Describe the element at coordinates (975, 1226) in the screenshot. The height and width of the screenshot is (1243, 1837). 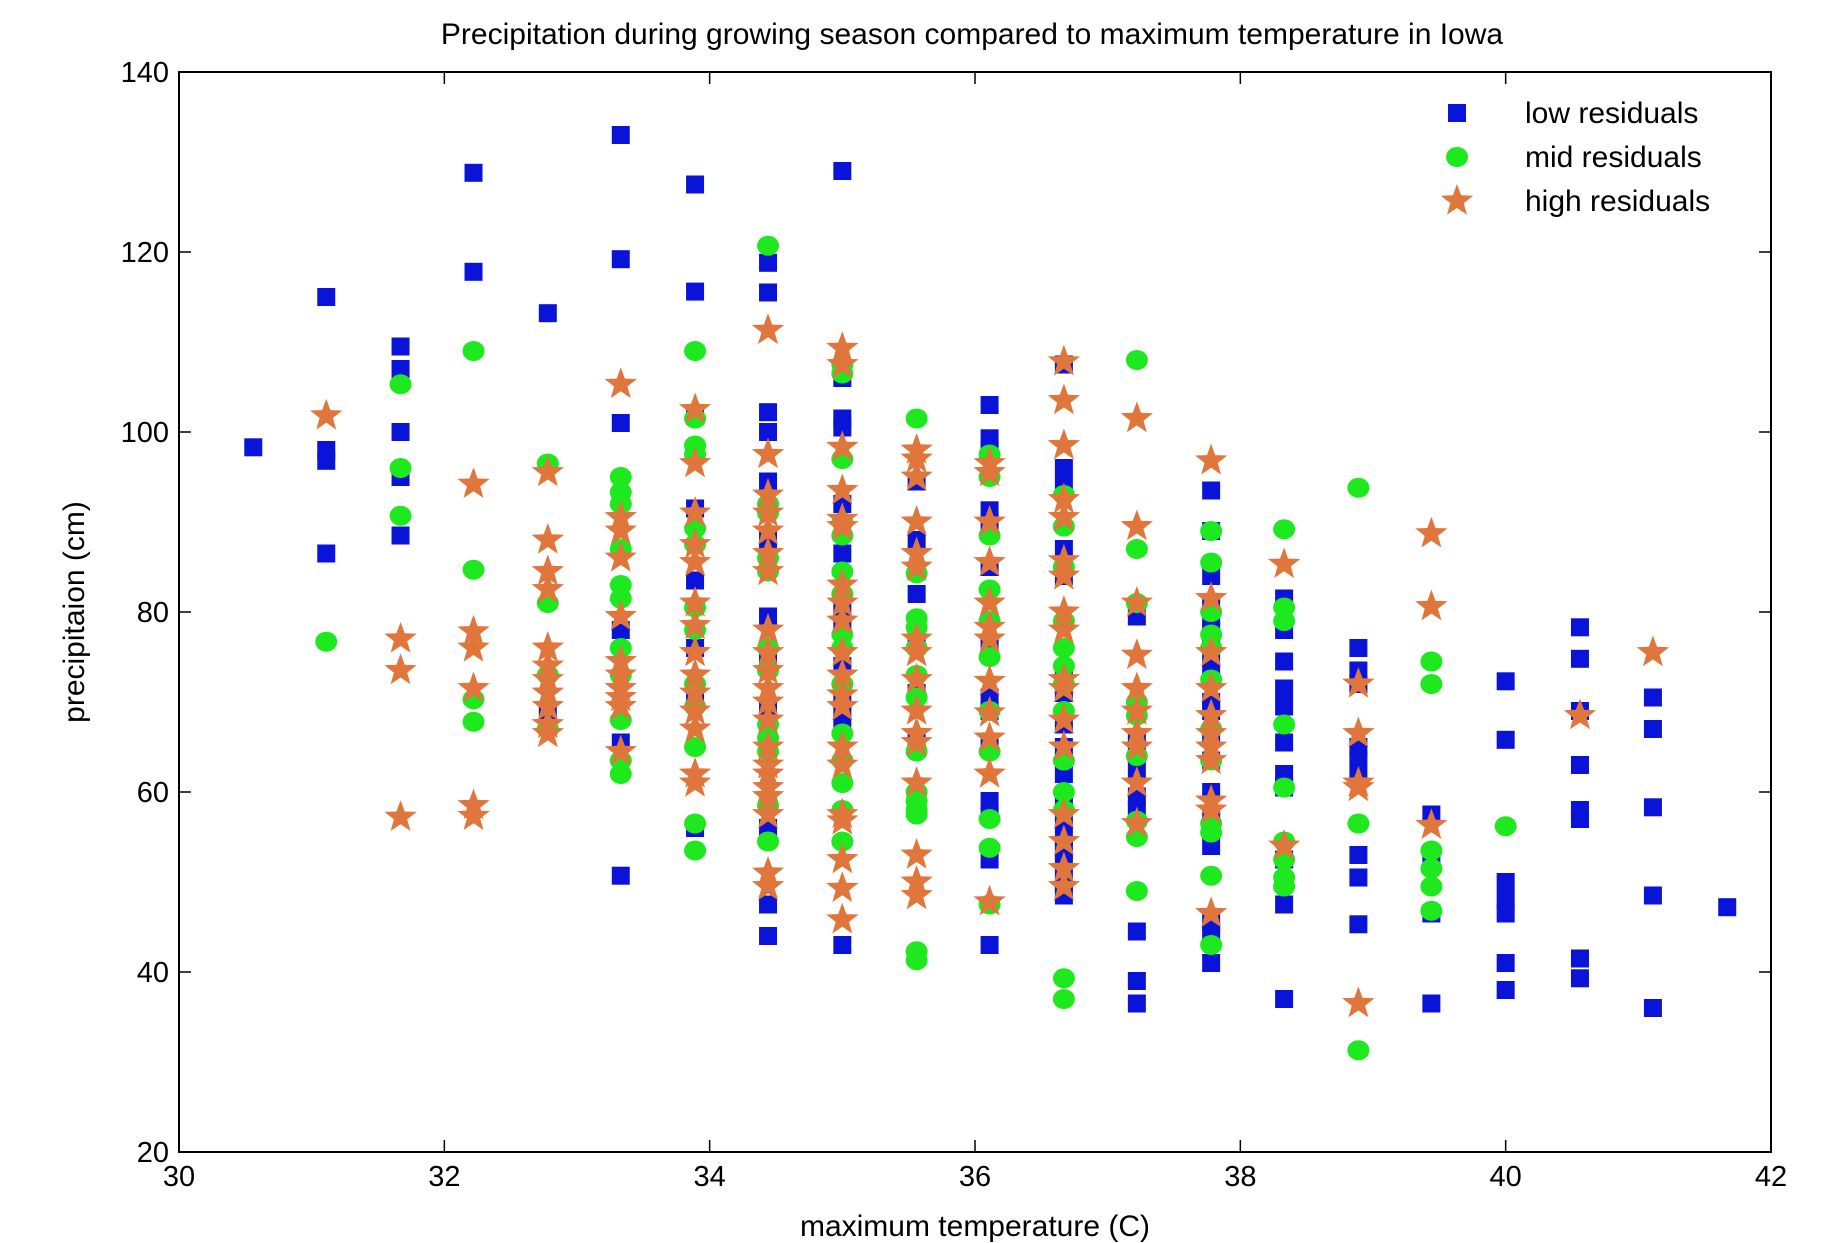
I see `x-axis-label: maximum temperature (C)` at that location.